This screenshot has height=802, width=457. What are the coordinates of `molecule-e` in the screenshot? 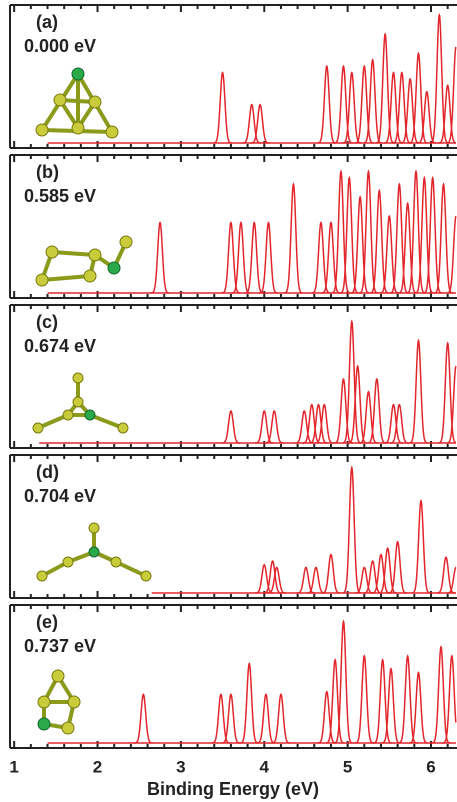 It's located at (59, 702).